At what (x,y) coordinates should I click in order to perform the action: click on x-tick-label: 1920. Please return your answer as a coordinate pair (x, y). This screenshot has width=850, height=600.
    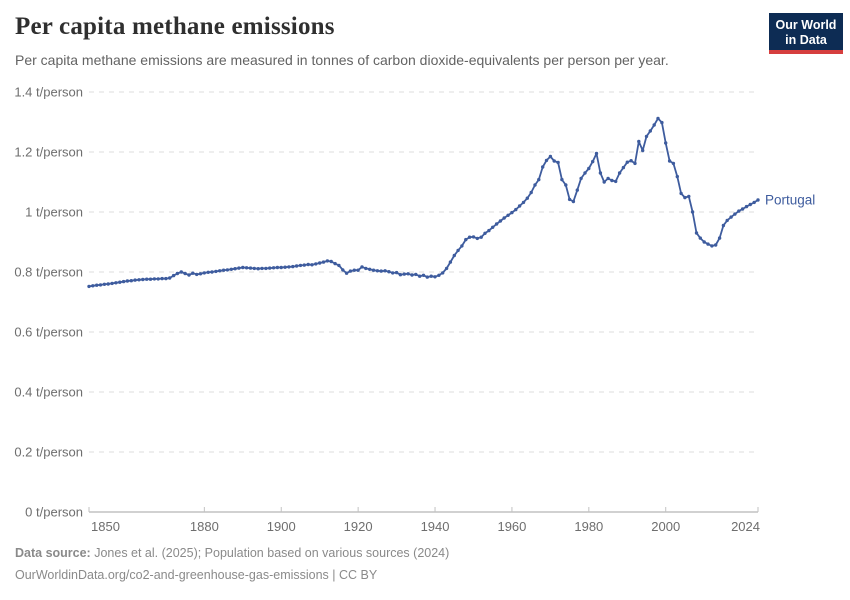
    Looking at the image, I should click on (358, 526).